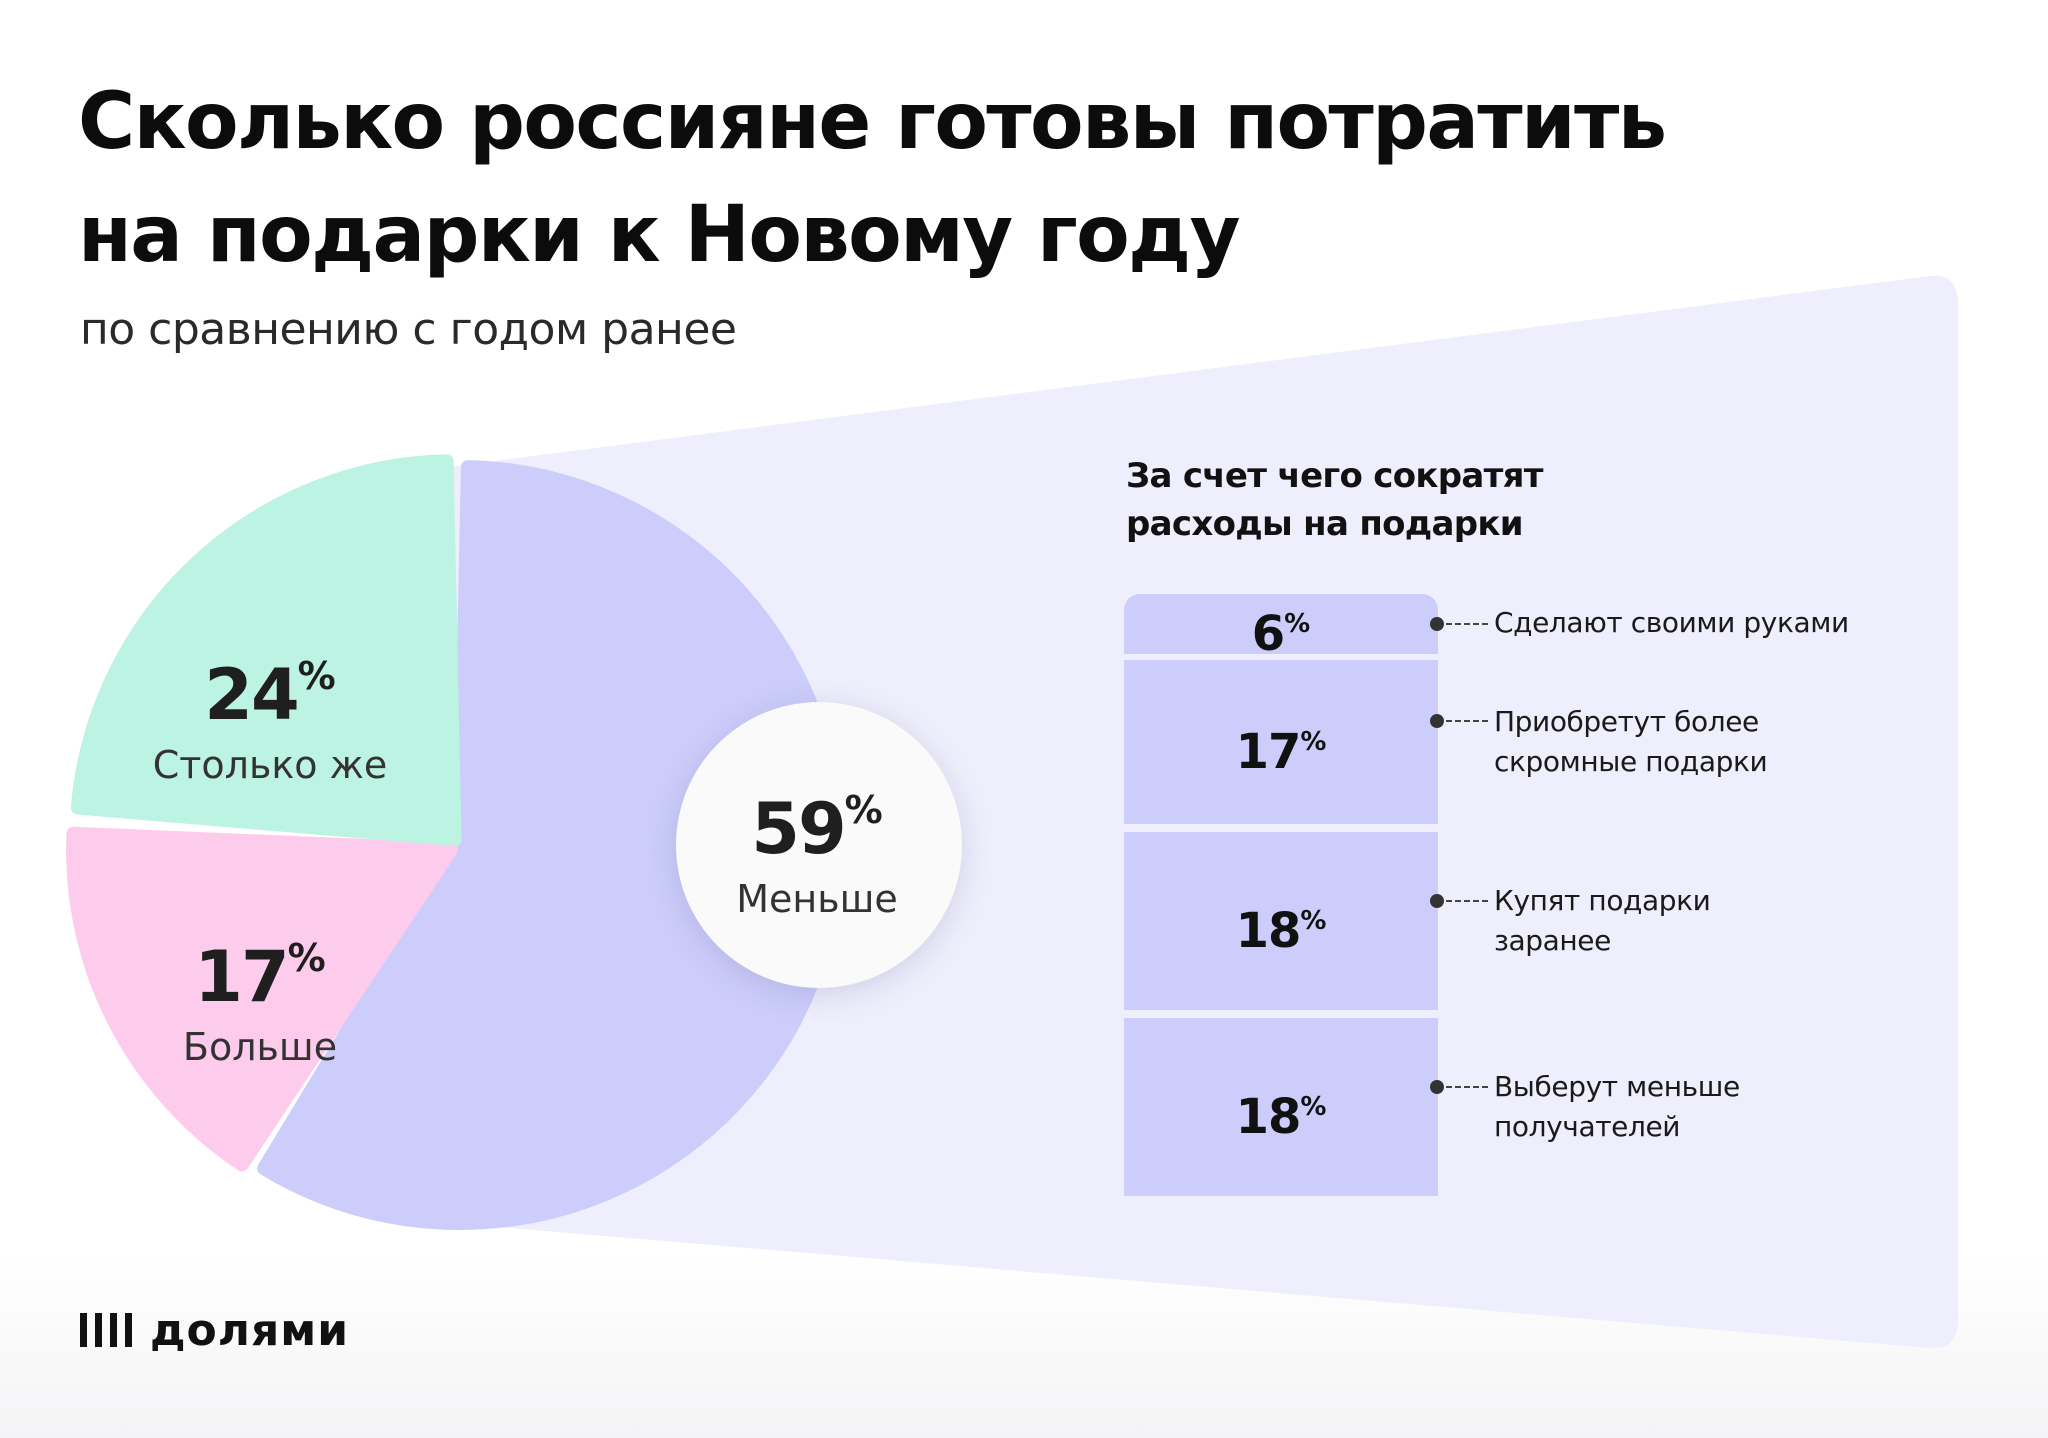 This screenshot has width=2048, height=1438. What do you see at coordinates (1602, 920) in the screenshot?
I see `reason-buy-early: Купят подарки заранее` at bounding box center [1602, 920].